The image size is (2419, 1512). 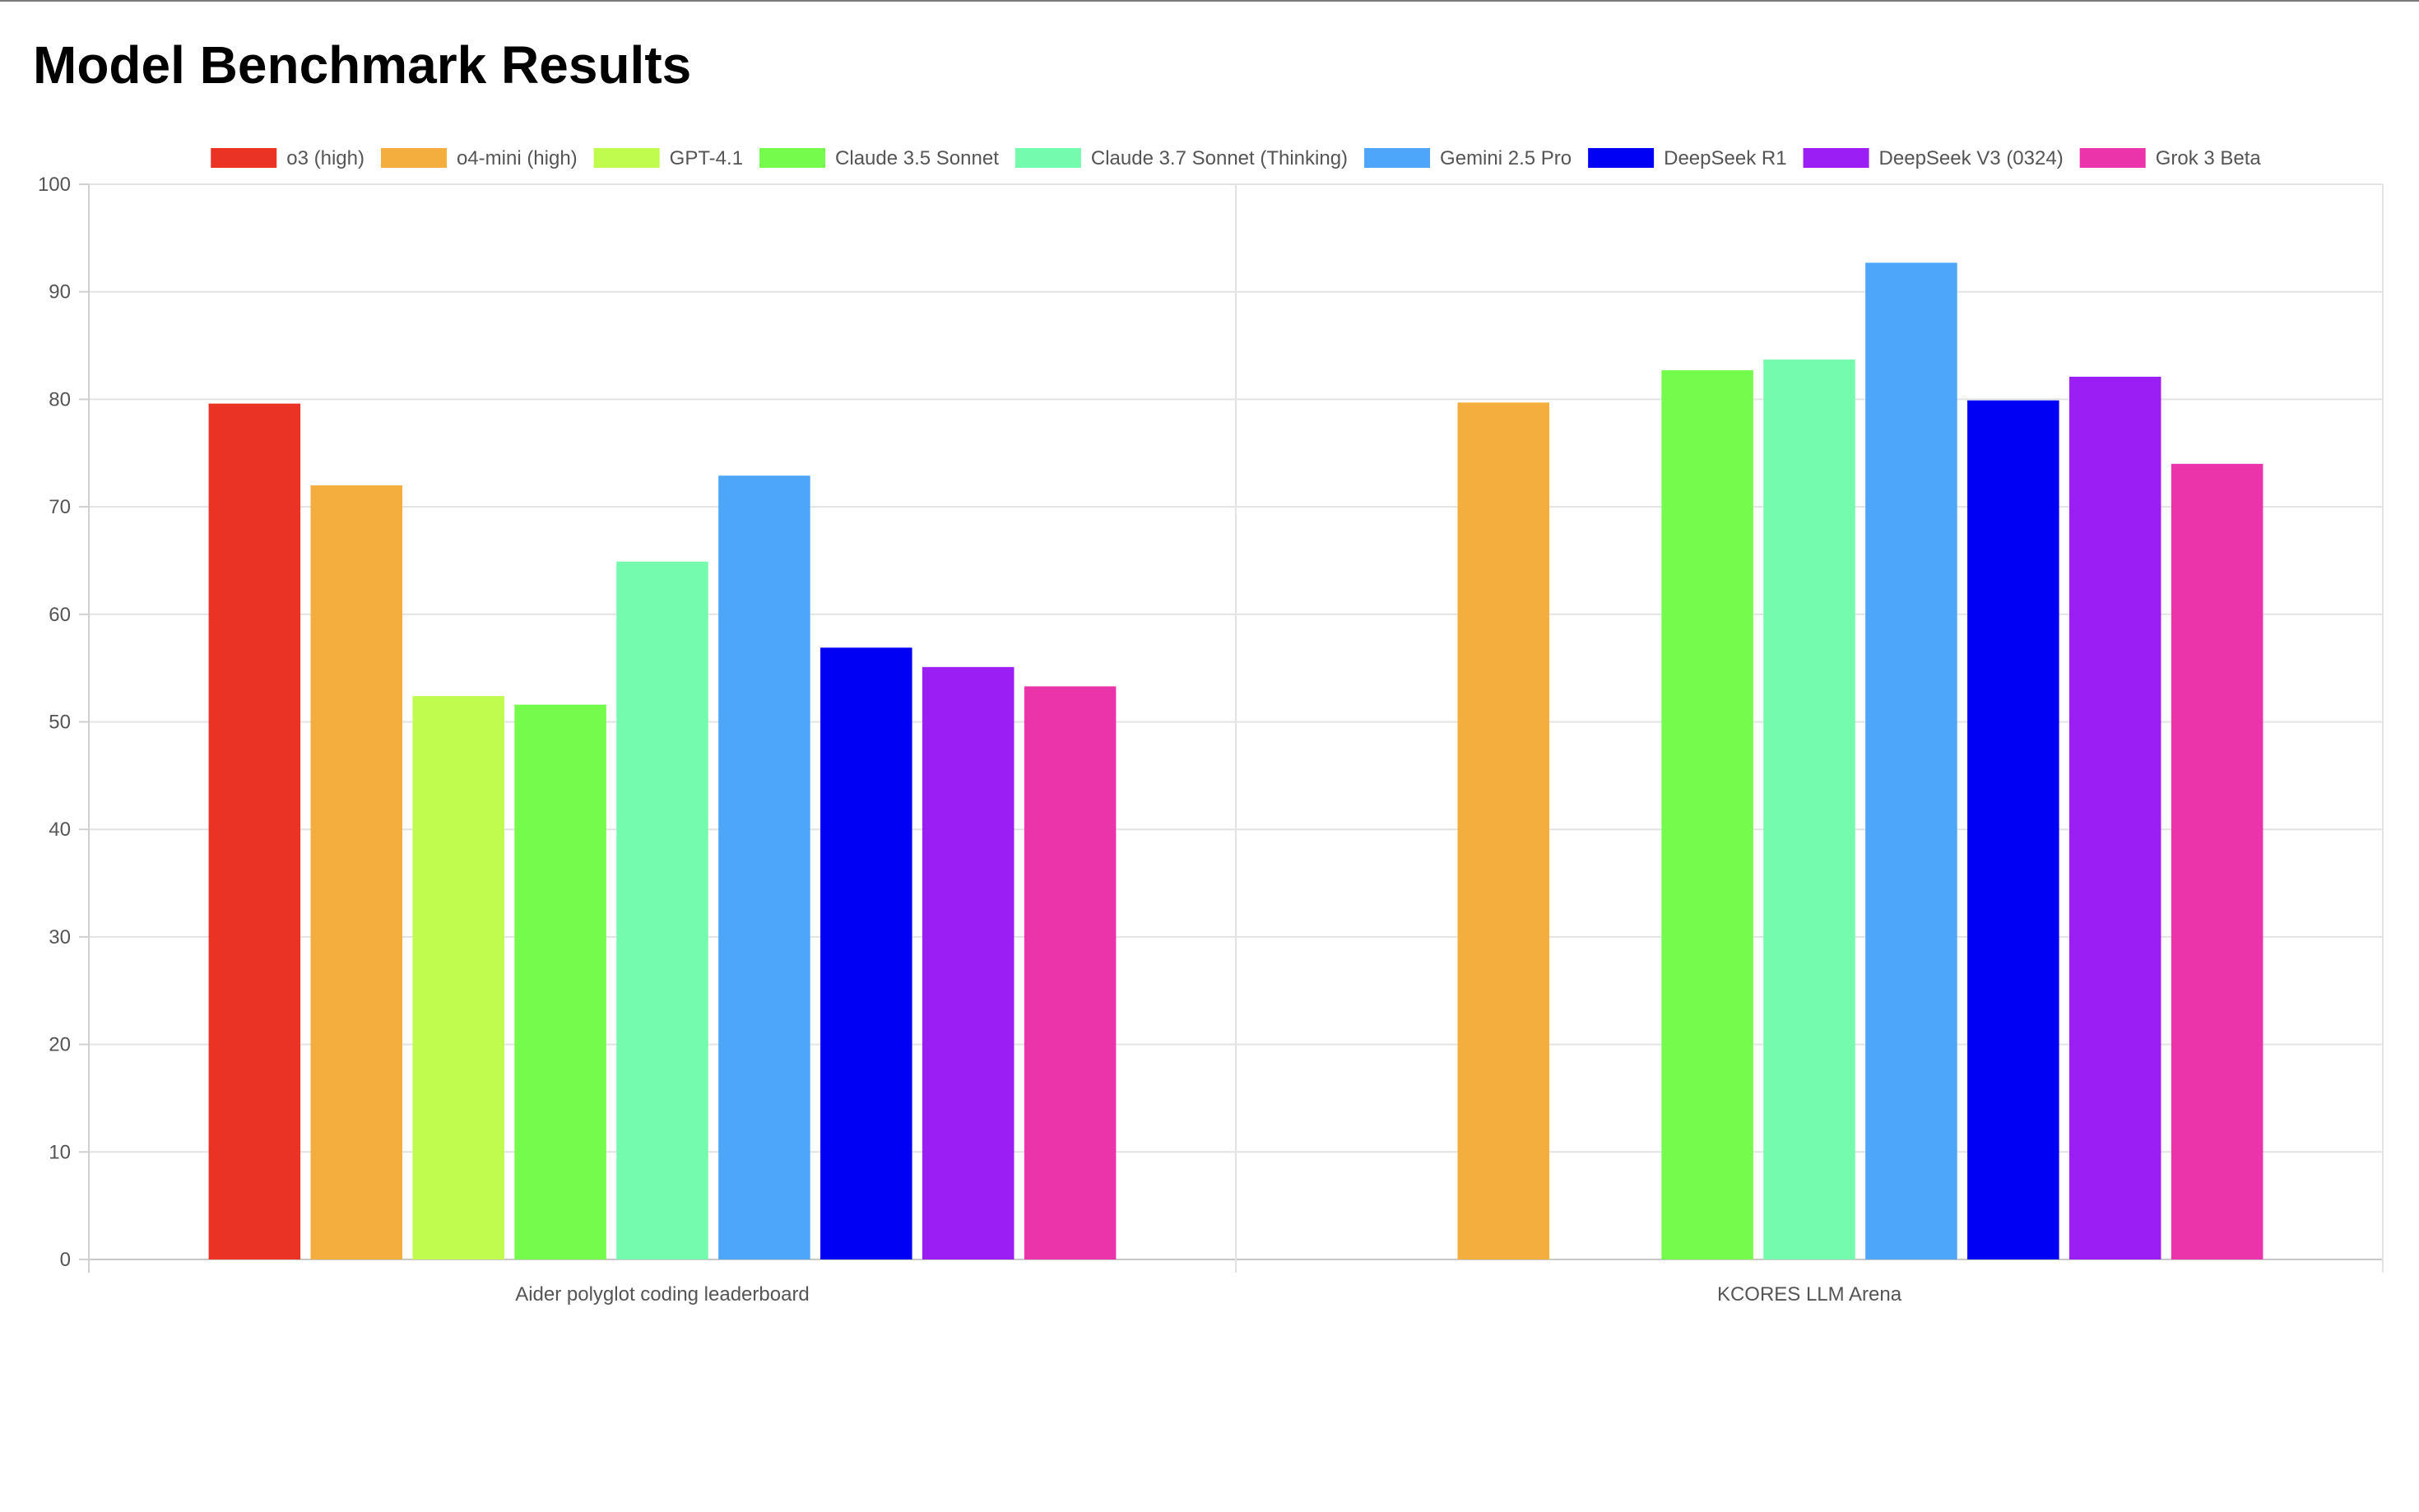 I want to click on legend-item: Claude 3.5 Sonnet, so click(x=879, y=158).